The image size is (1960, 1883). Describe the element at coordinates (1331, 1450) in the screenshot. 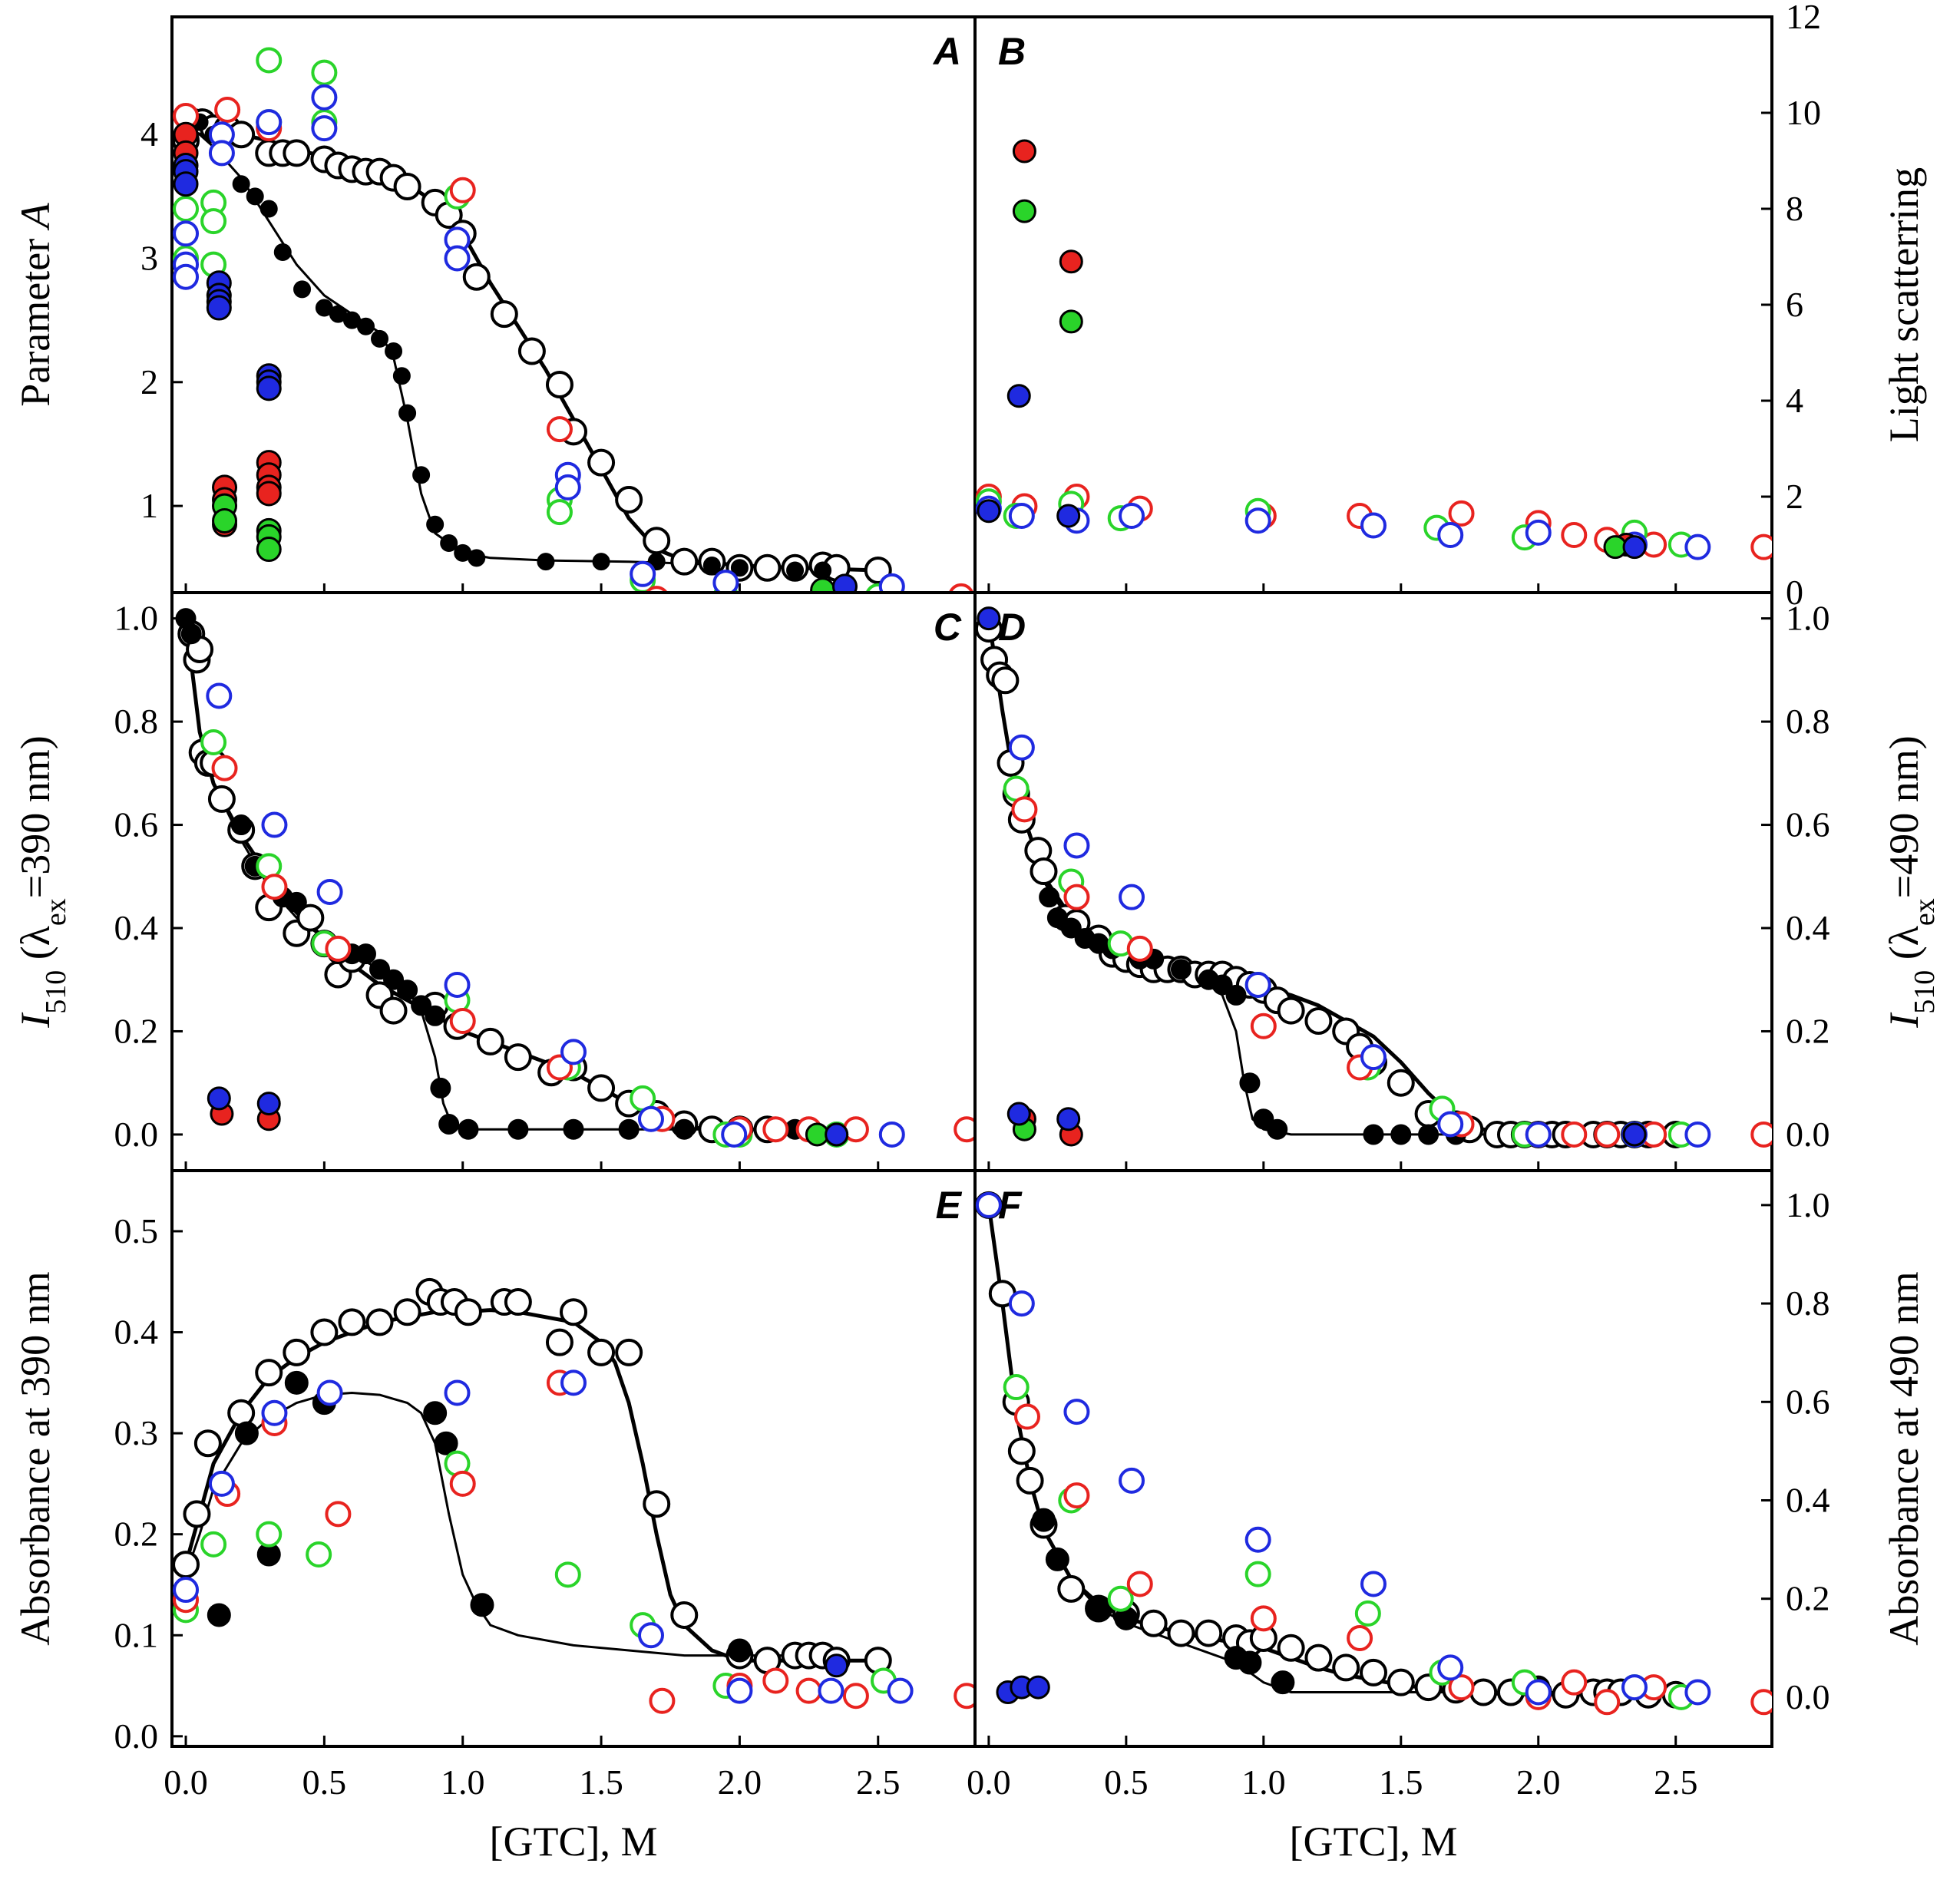

I see `fit-curve` at that location.